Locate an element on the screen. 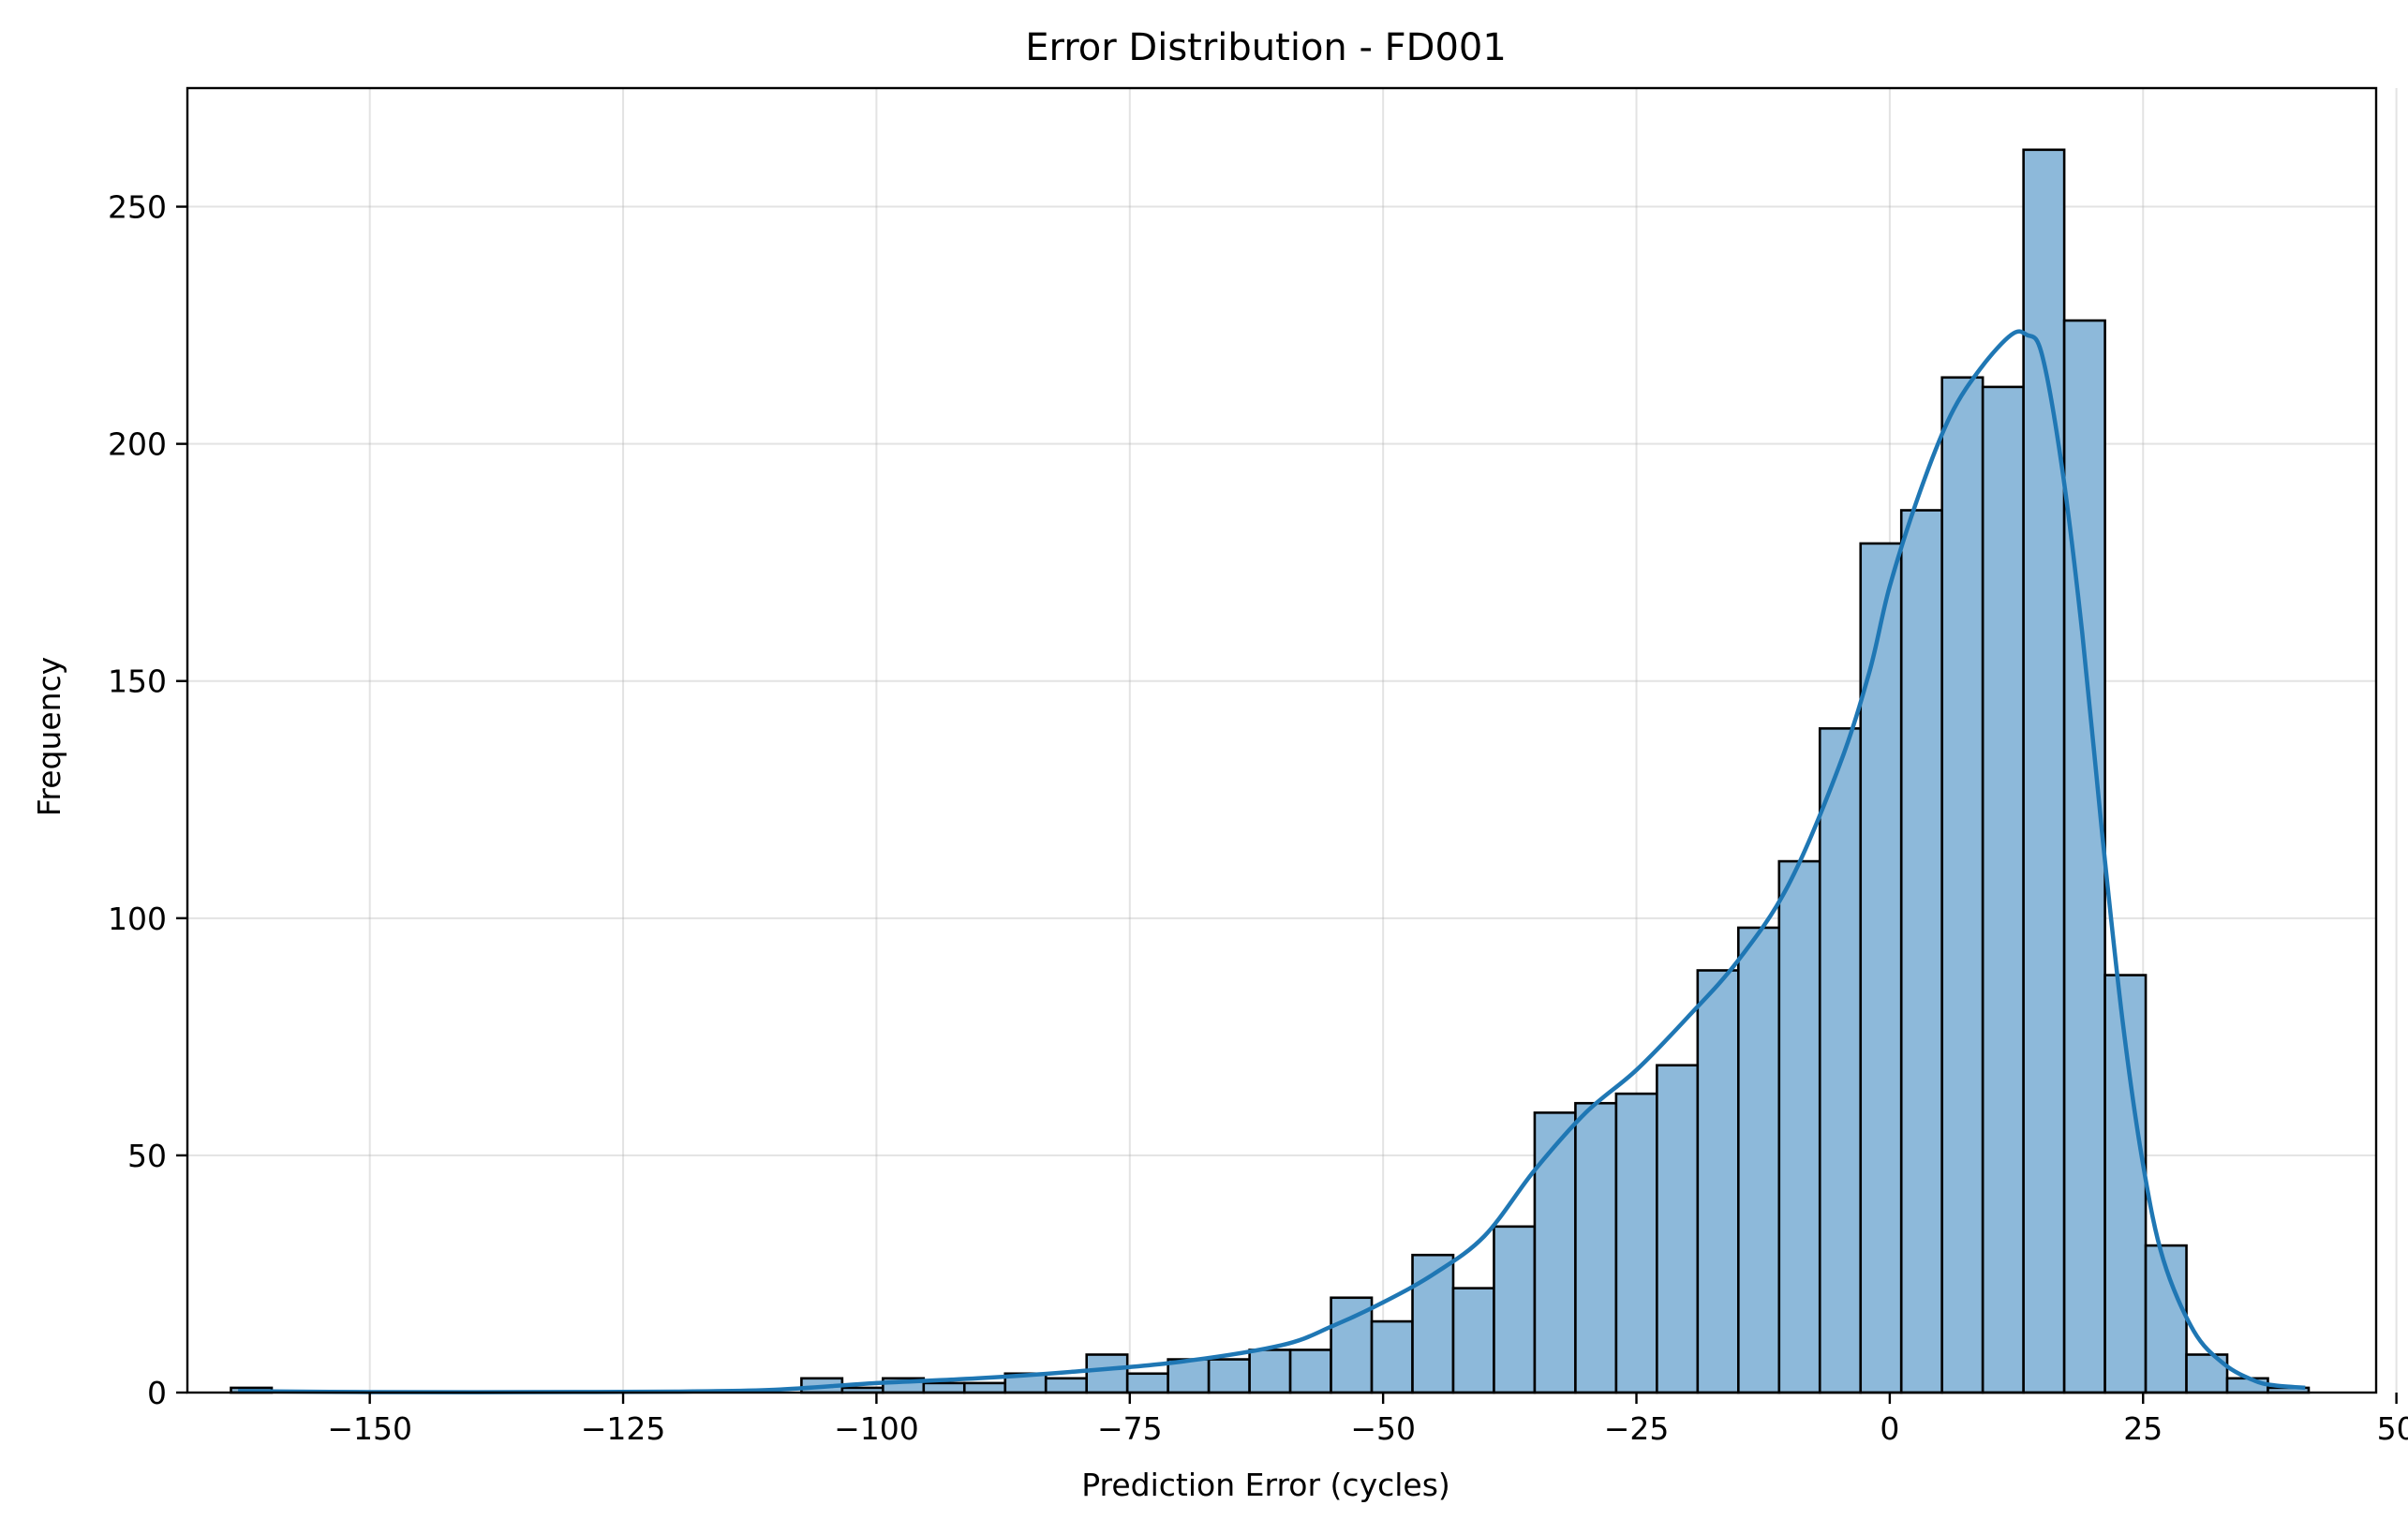  y-tick-label: 100 is located at coordinates (137, 919).